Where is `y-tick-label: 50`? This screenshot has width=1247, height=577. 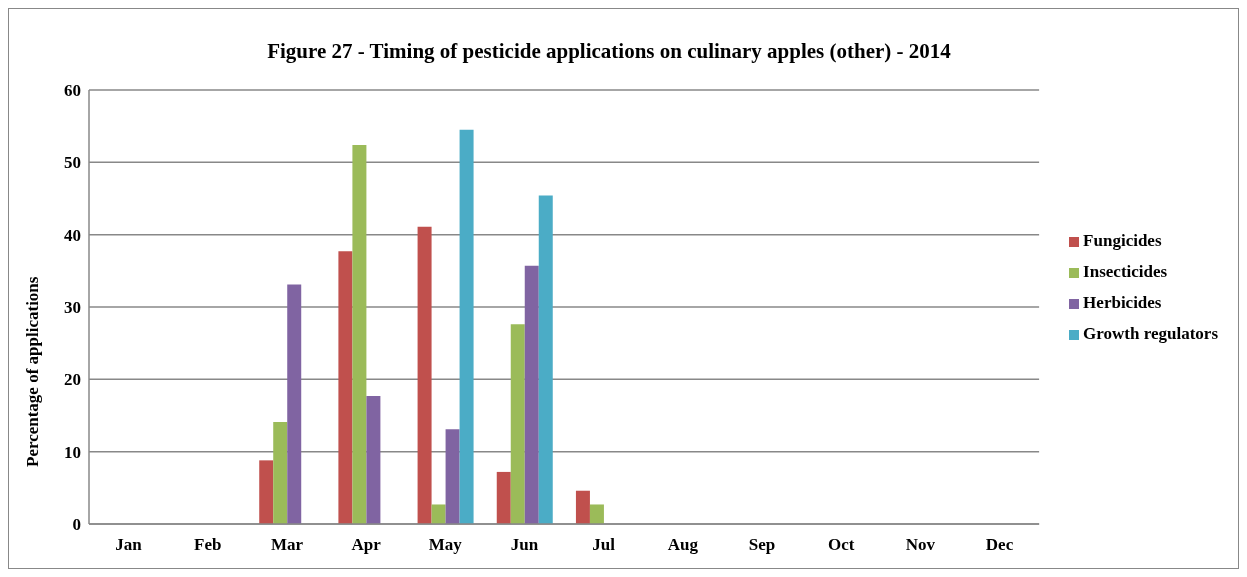 y-tick-label: 50 is located at coordinates (72, 163).